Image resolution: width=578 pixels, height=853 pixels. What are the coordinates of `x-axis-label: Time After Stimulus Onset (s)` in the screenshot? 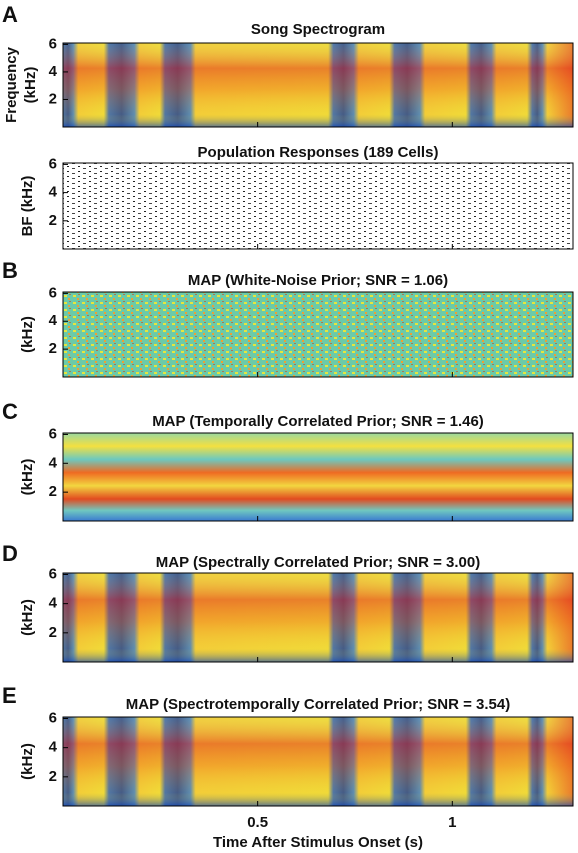 It's located at (318, 842).